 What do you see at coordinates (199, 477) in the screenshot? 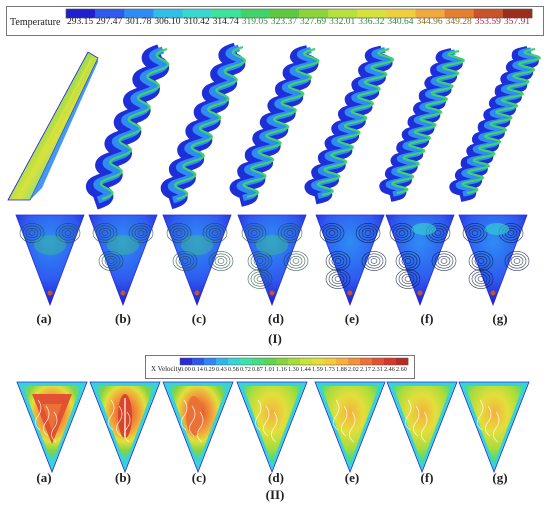
I see `bottom-panel-label-2: (c)` at bounding box center [199, 477].